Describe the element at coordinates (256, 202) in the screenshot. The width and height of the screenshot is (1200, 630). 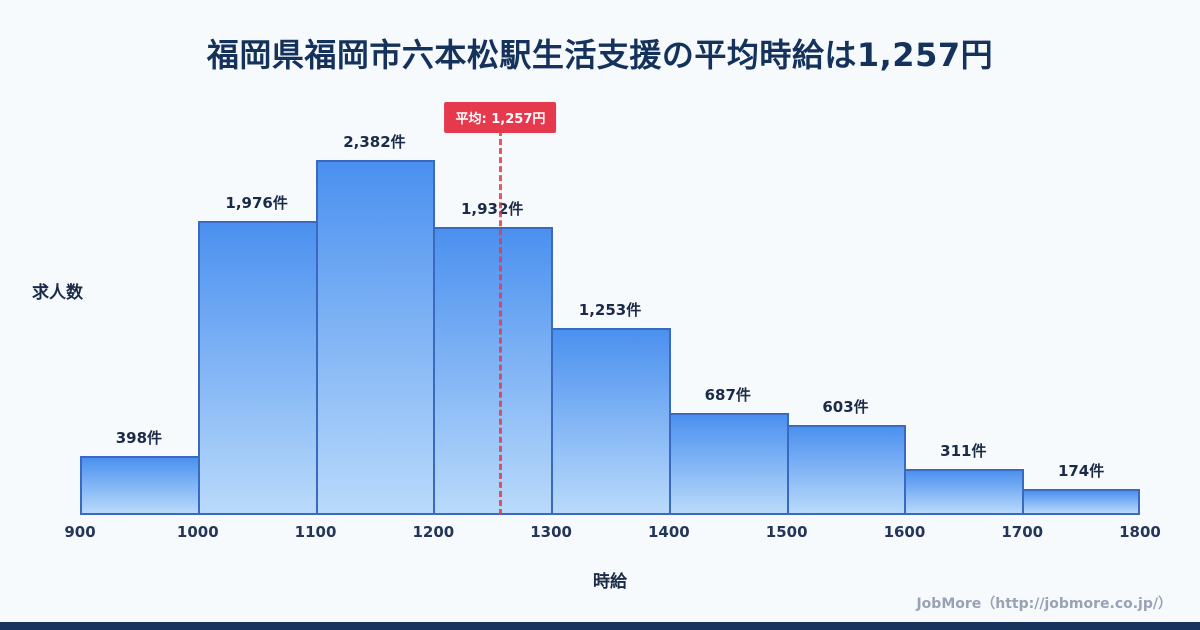
I see `bar-value-label: 1,976件` at that location.